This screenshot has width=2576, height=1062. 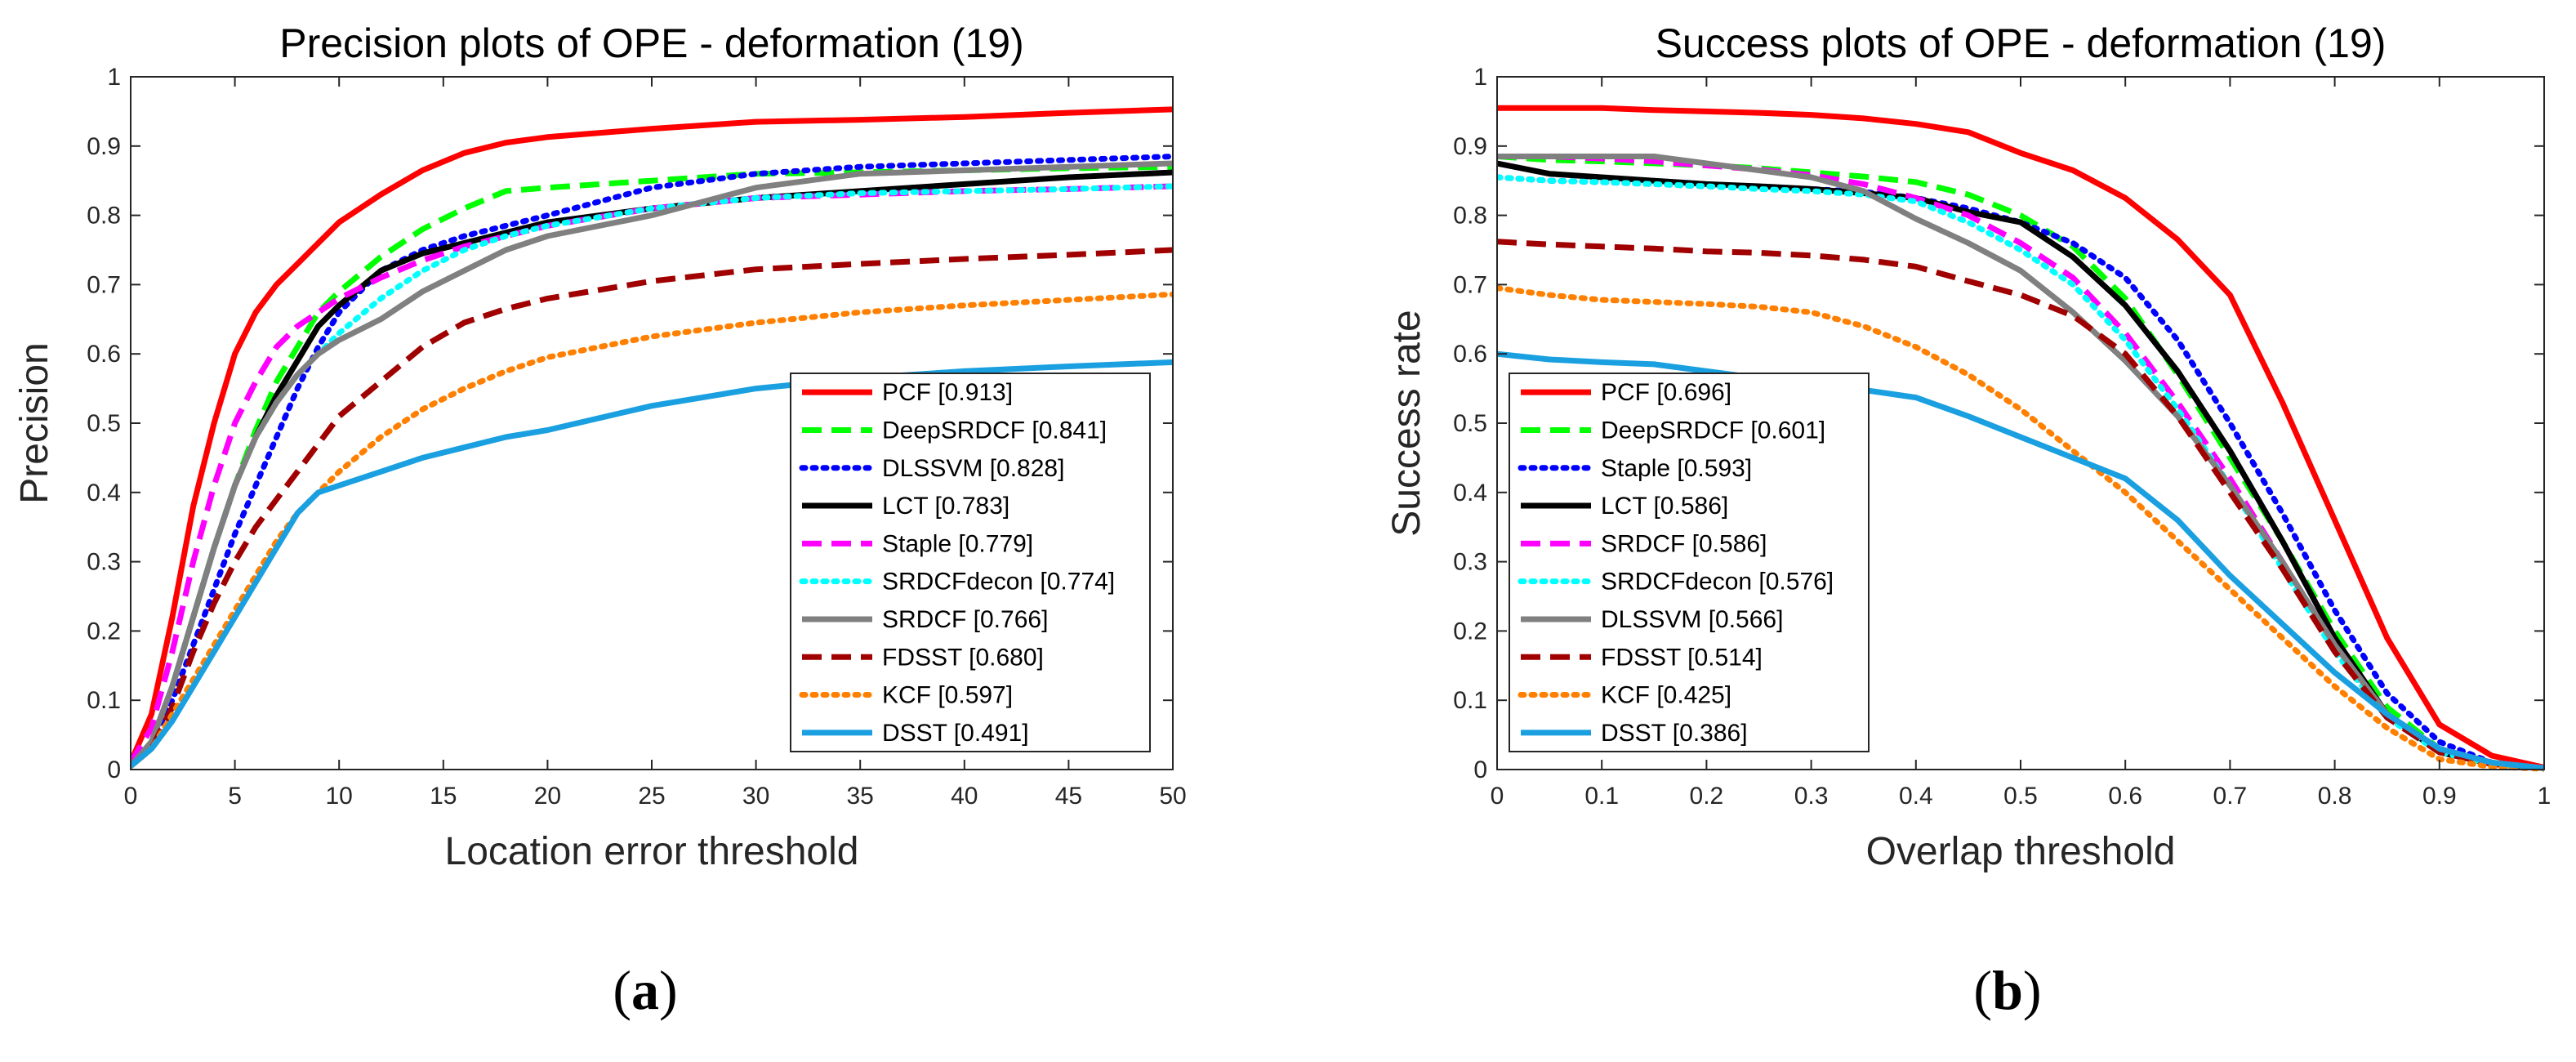 What do you see at coordinates (443, 796) in the screenshot?
I see `precision-x-tick-label: 15` at bounding box center [443, 796].